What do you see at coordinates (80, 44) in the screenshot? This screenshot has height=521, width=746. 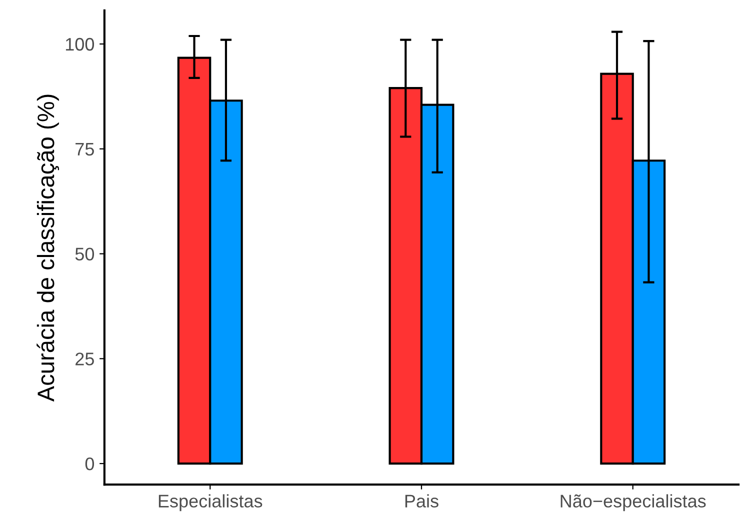 I see `y-tick-label: 100` at bounding box center [80, 44].